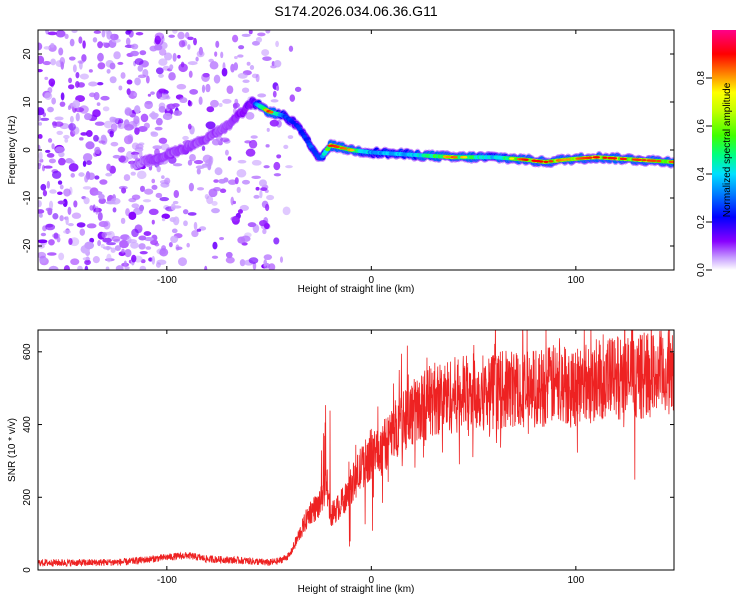 The height and width of the screenshot is (605, 750). Describe the element at coordinates (356, 589) in the screenshot. I see `snr-x-label: Height of straight line (km)` at that location.